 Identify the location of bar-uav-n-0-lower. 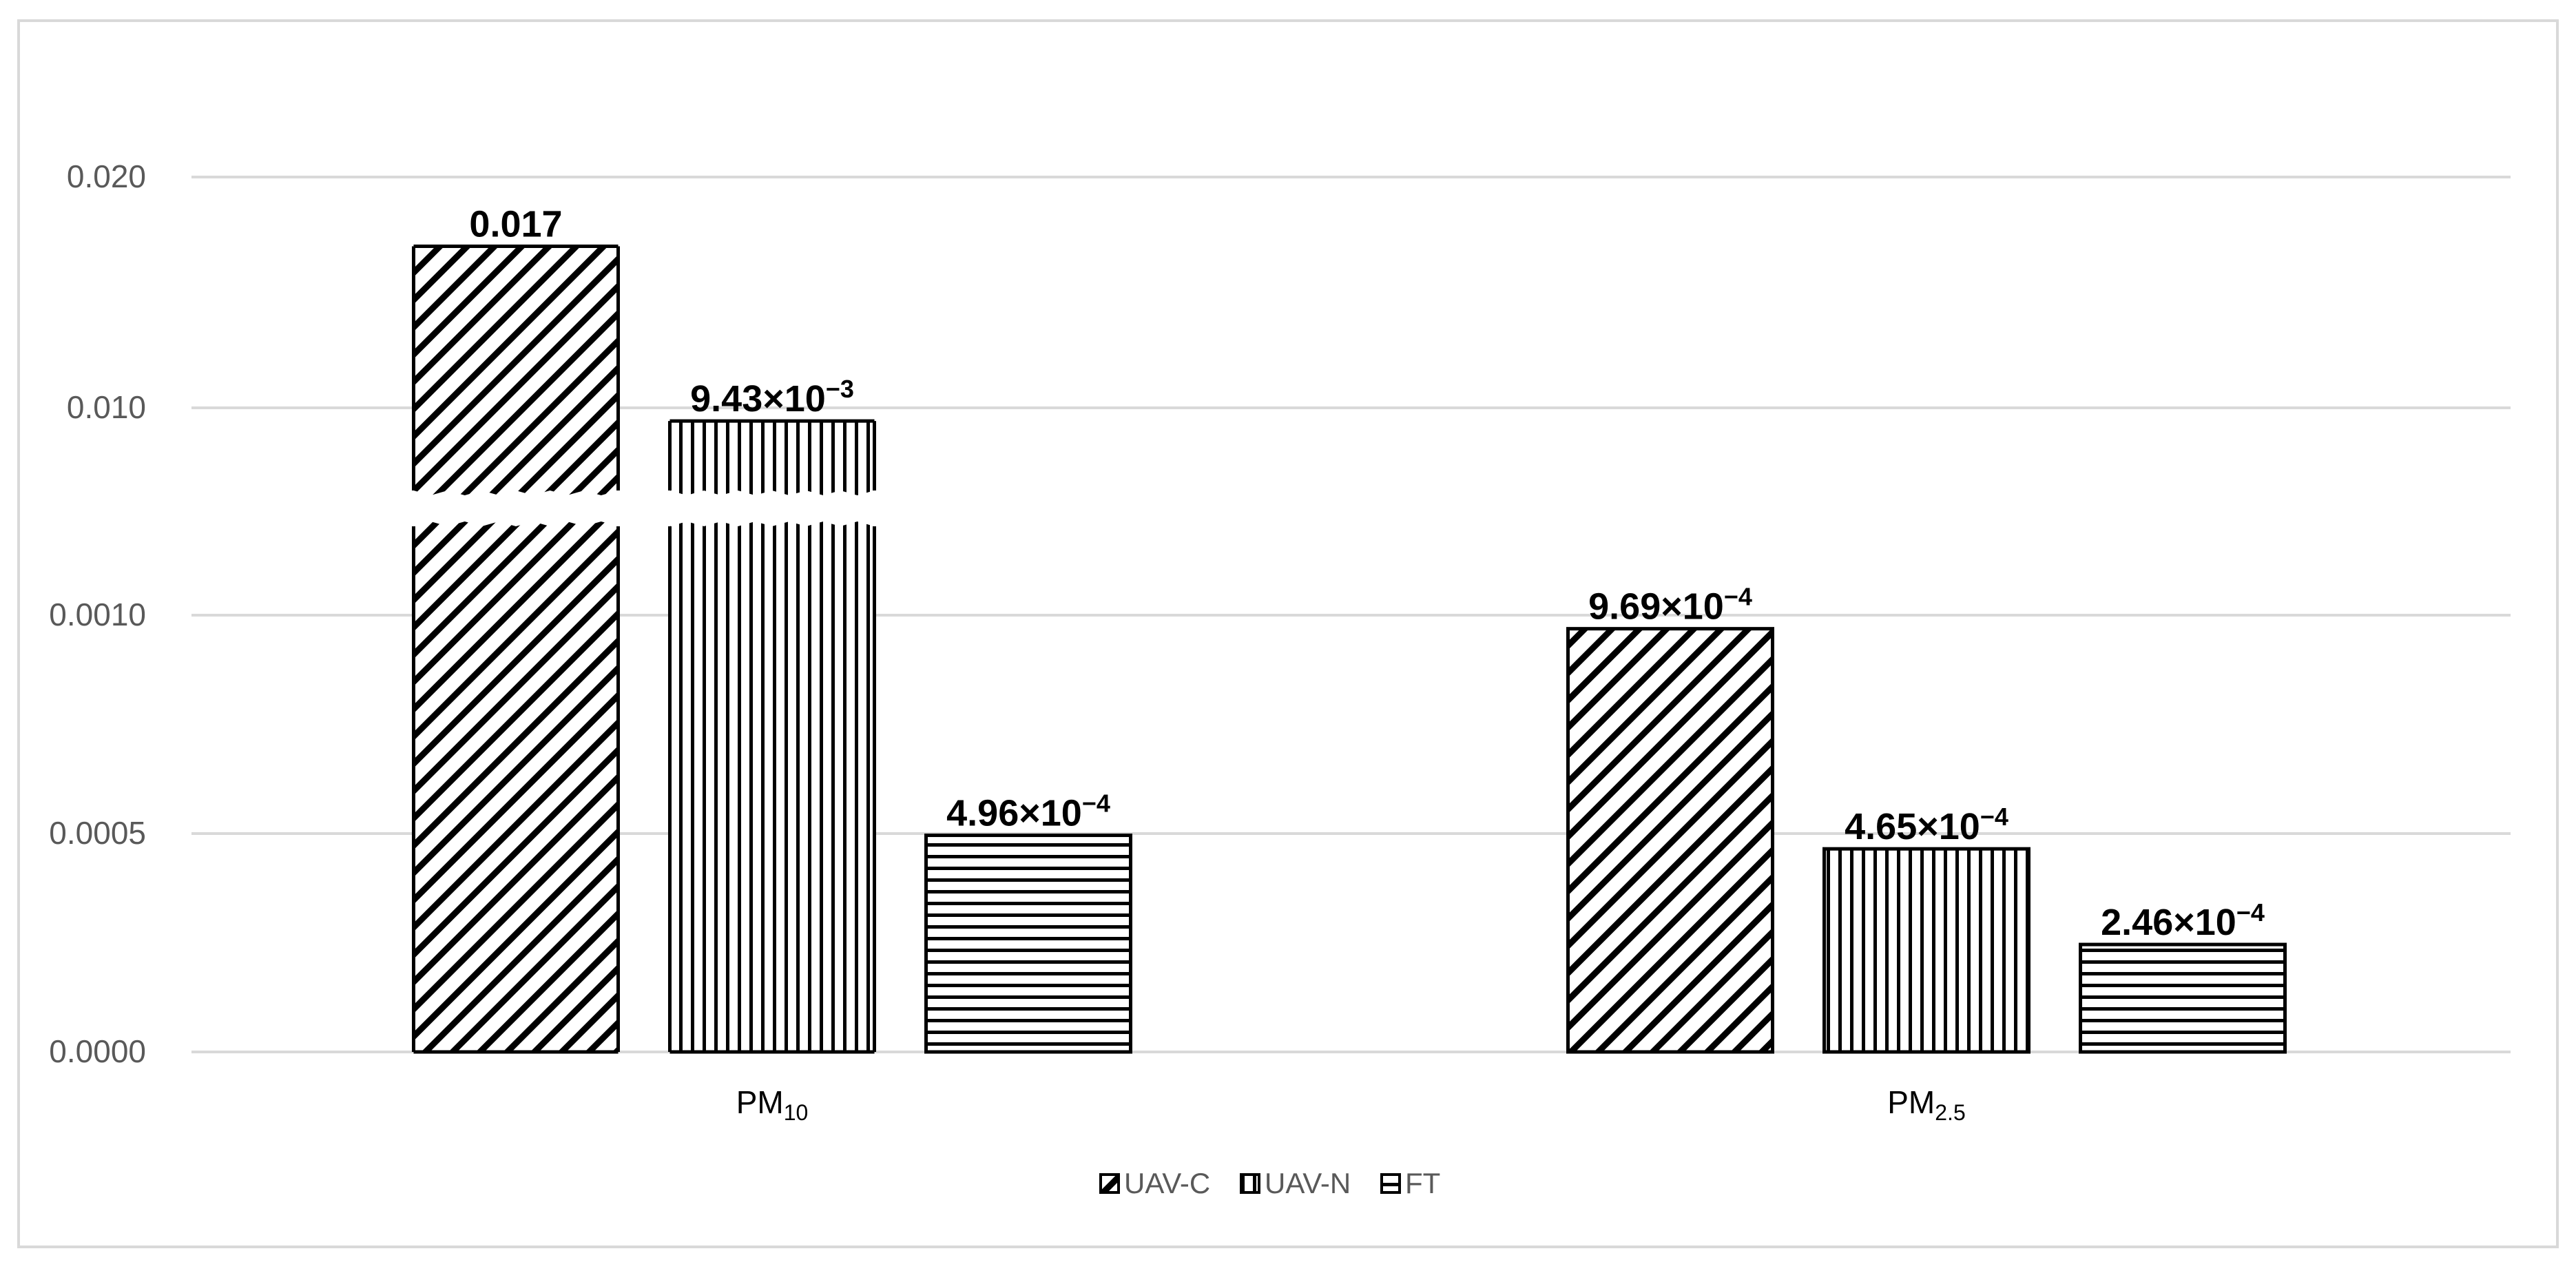
(772, 786).